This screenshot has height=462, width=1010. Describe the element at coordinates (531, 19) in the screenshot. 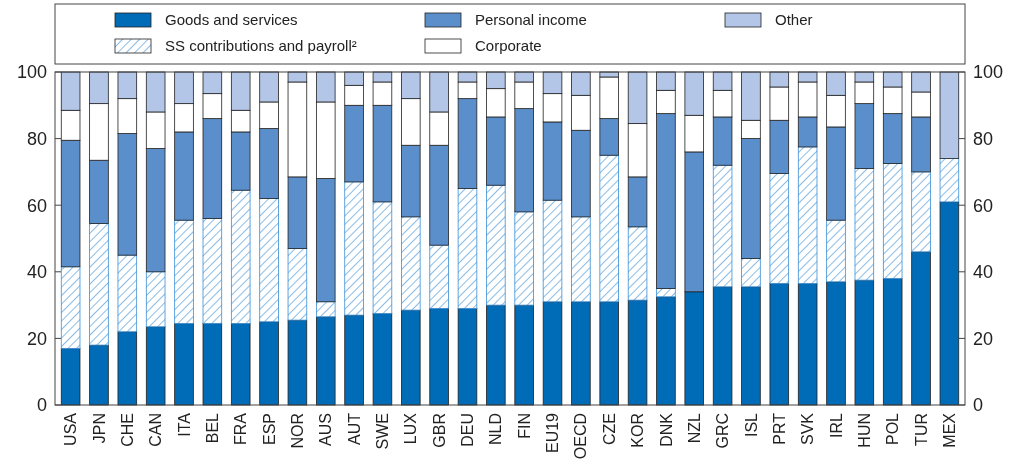

I see `legend-label: Personal income` at that location.